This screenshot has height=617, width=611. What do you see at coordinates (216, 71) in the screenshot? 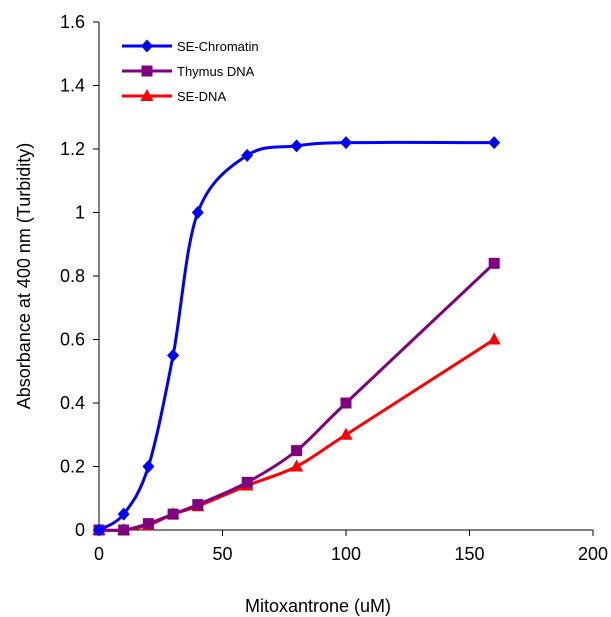
I see `legend-label-thymus-dna: Thymus DNA` at bounding box center [216, 71].